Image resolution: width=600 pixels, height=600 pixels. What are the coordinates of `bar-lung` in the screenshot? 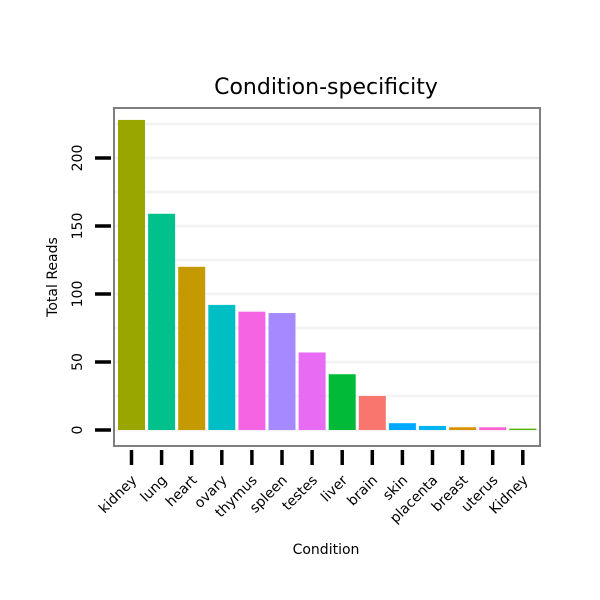 It's located at (162, 321).